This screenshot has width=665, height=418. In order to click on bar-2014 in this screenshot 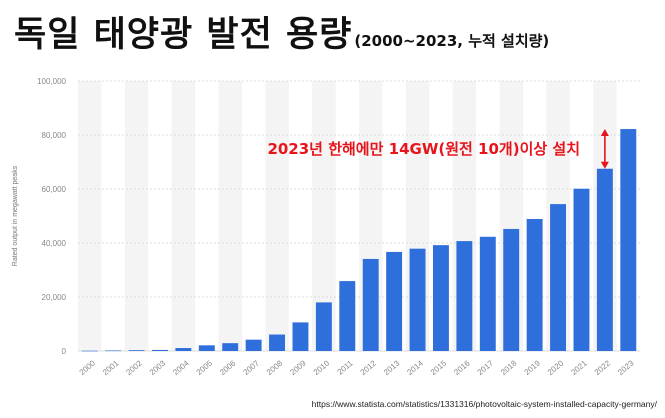, I will do `click(417, 299)`.